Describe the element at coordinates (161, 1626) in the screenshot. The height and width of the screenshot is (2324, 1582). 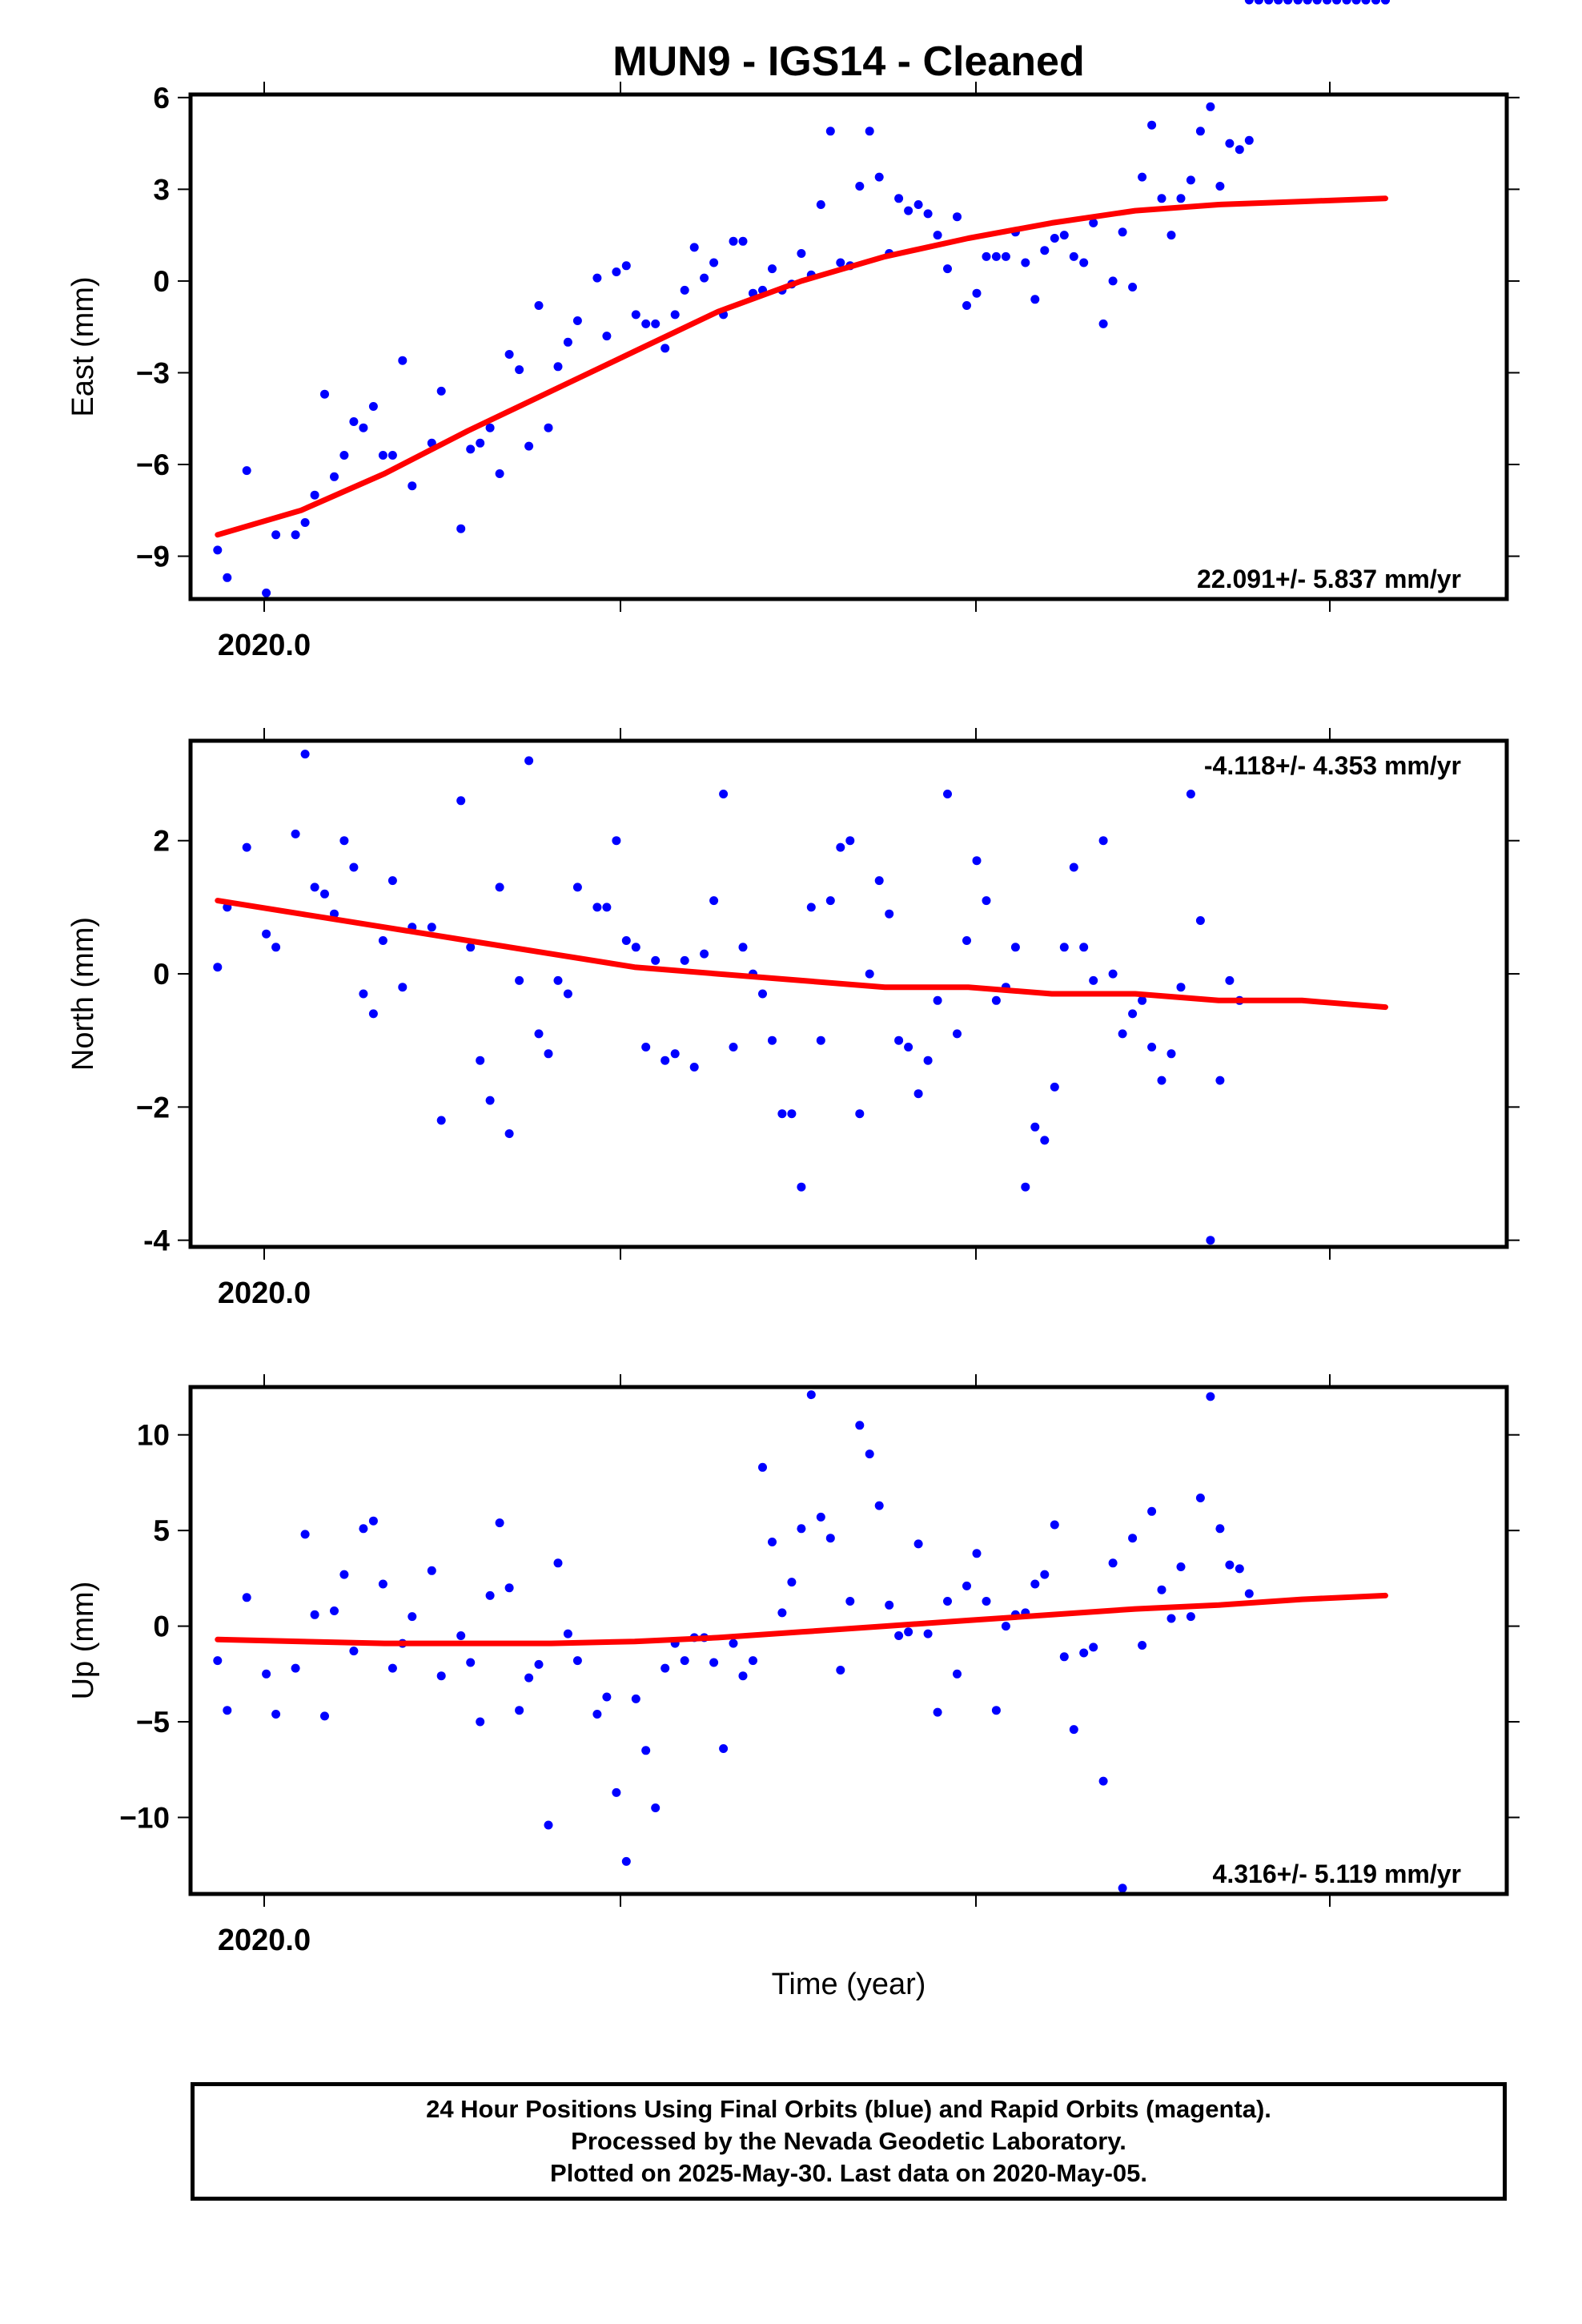
I see `up-ytick-label-2: 0` at that location.